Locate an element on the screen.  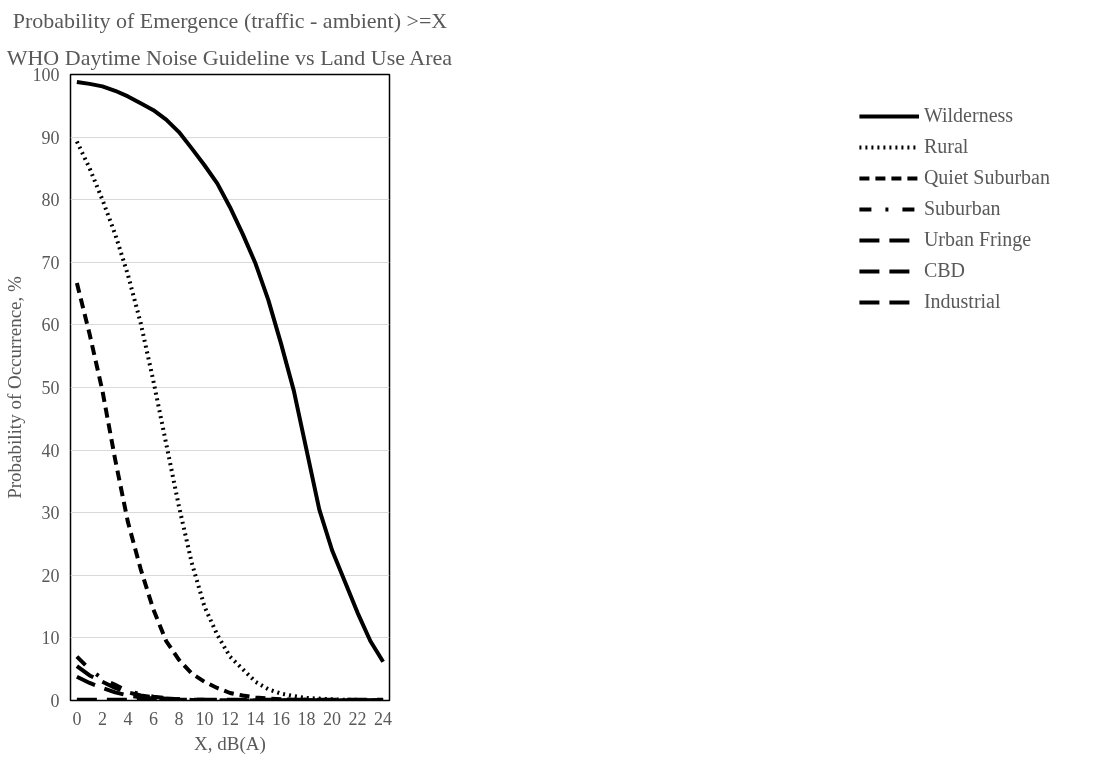
x-tick-label: 20 is located at coordinates (332, 718).